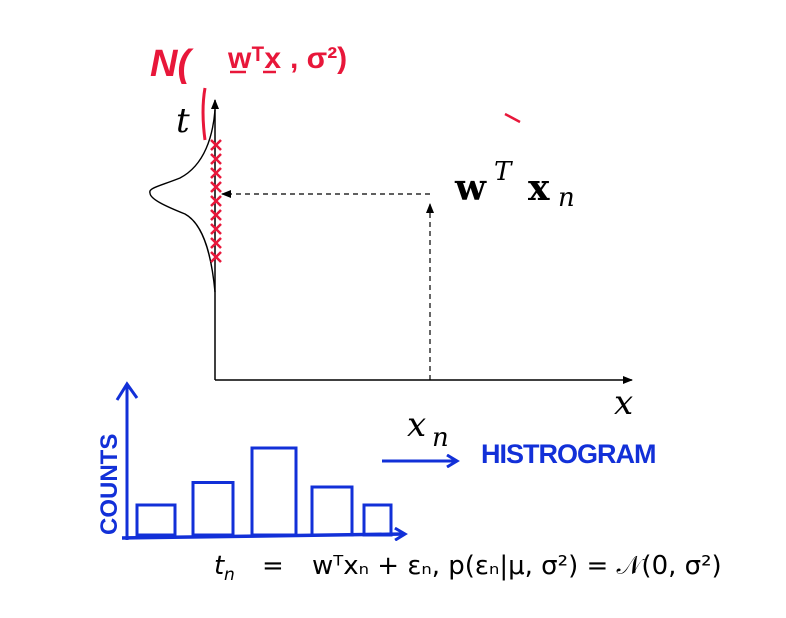  I want to click on xn-label: x n, so click(428, 429).